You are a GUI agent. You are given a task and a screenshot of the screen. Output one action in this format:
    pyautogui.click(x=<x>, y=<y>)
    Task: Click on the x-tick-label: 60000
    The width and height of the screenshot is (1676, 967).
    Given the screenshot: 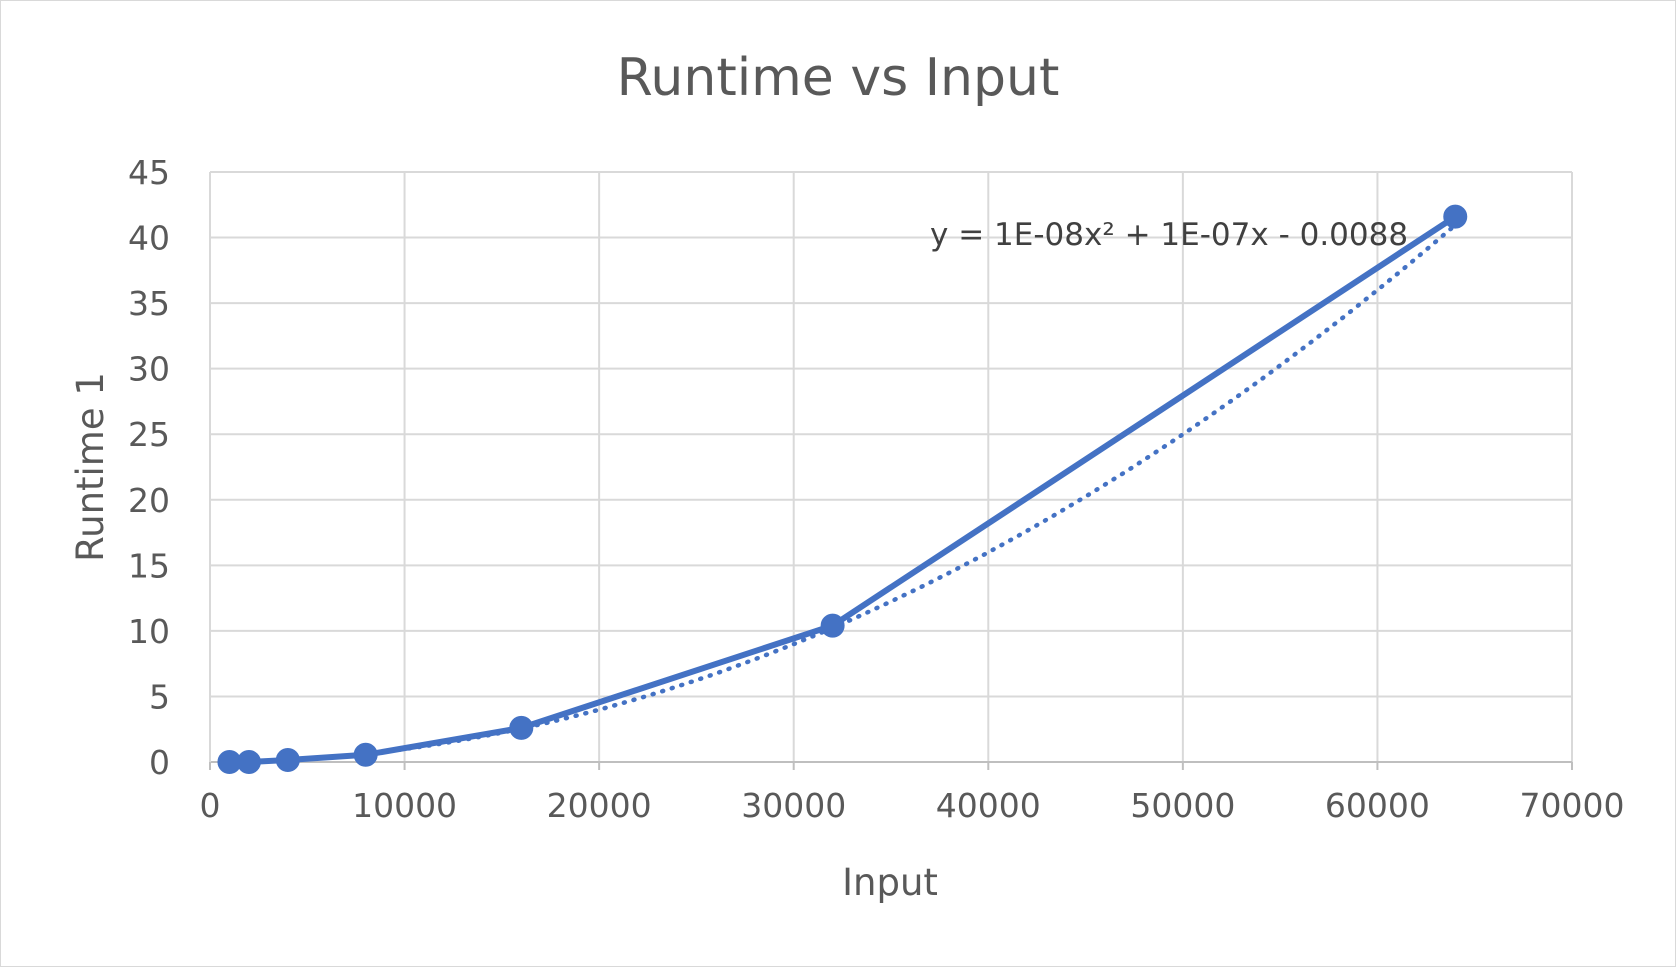 What is the action you would take?
    pyautogui.click(x=1377, y=805)
    